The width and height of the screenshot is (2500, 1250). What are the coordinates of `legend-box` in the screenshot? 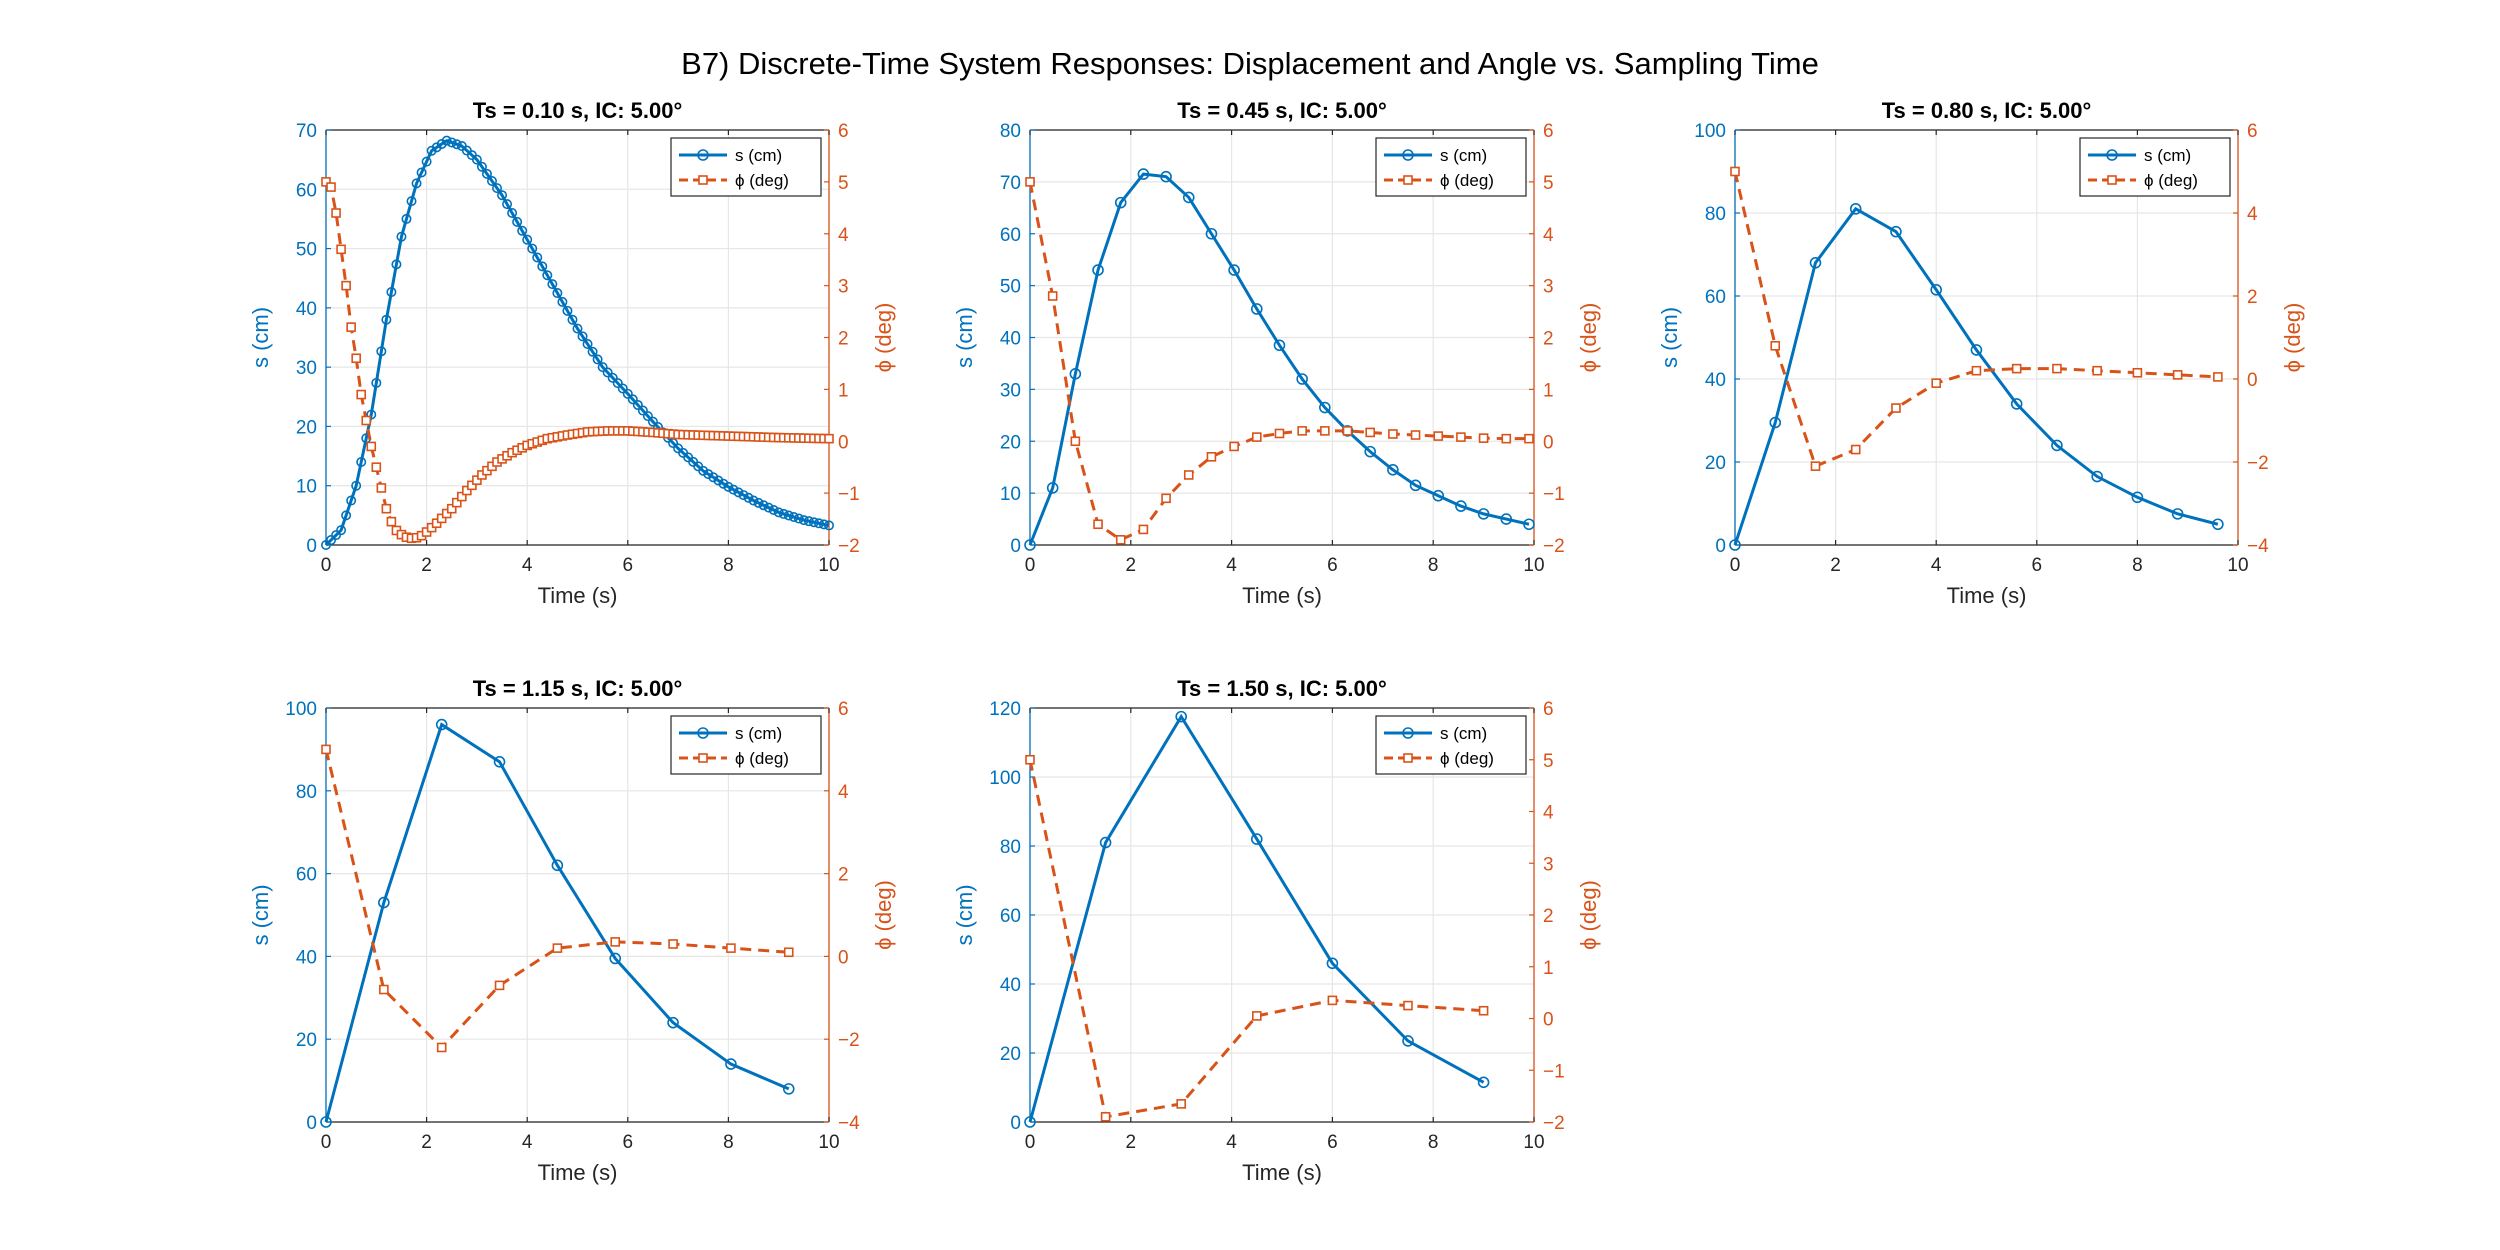 It's located at (1451, 745).